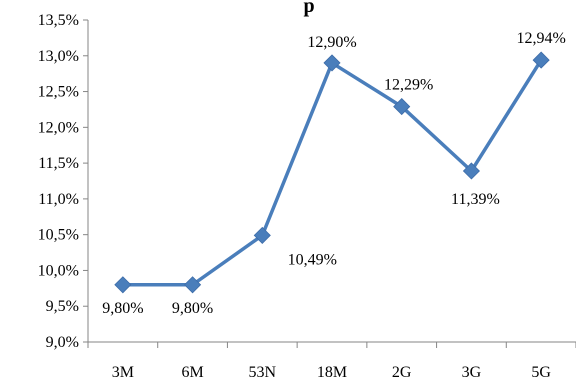 The image size is (576, 385). What do you see at coordinates (192, 372) in the screenshot?
I see `x-tick-label: 6M` at bounding box center [192, 372].